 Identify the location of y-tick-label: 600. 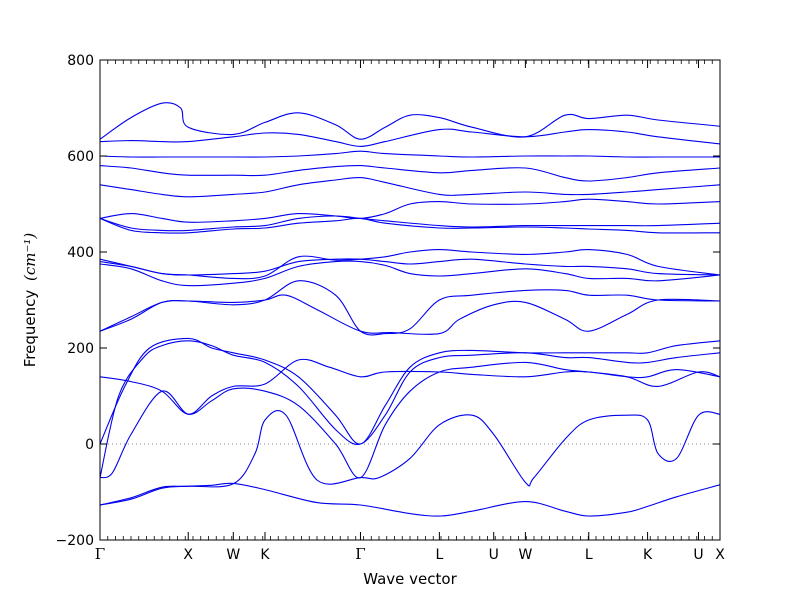
(80, 157).